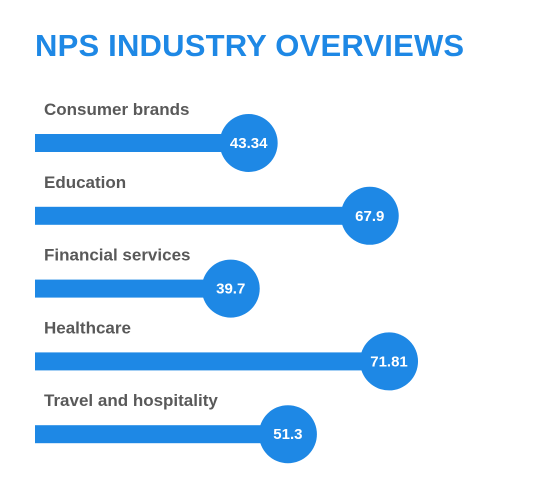  I want to click on bar-group: Healthcare 71.81, so click(227, 354).